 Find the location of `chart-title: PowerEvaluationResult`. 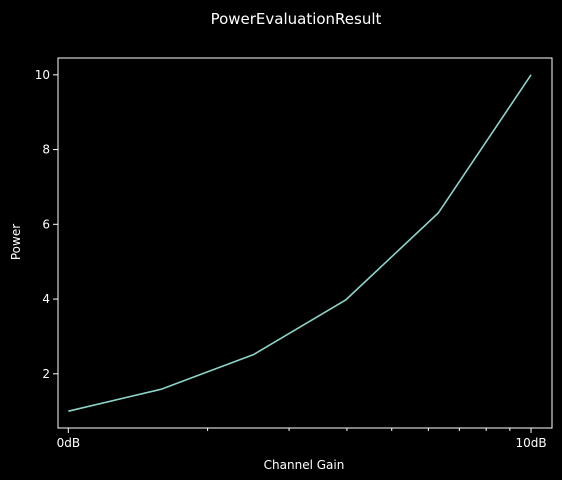

chart-title: PowerEvaluationResult is located at coordinates (296, 19).